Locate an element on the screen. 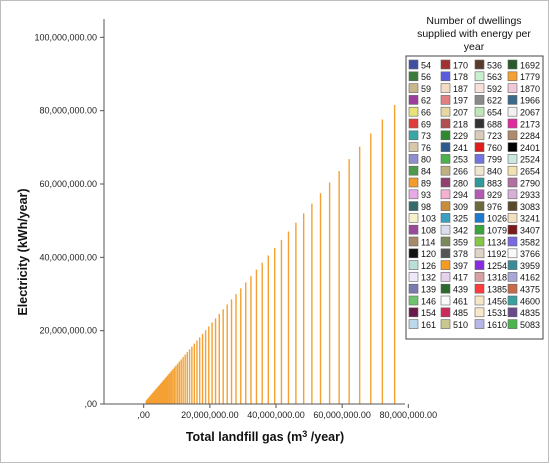 The height and width of the screenshot is (464, 550). legend-label-84: 84 is located at coordinates (426, 172).